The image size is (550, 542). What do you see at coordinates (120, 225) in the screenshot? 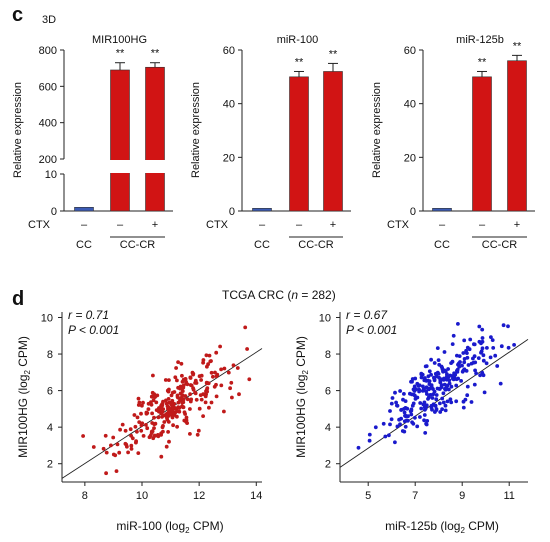
I see `barchart-0-ctx-value: –` at bounding box center [120, 225].